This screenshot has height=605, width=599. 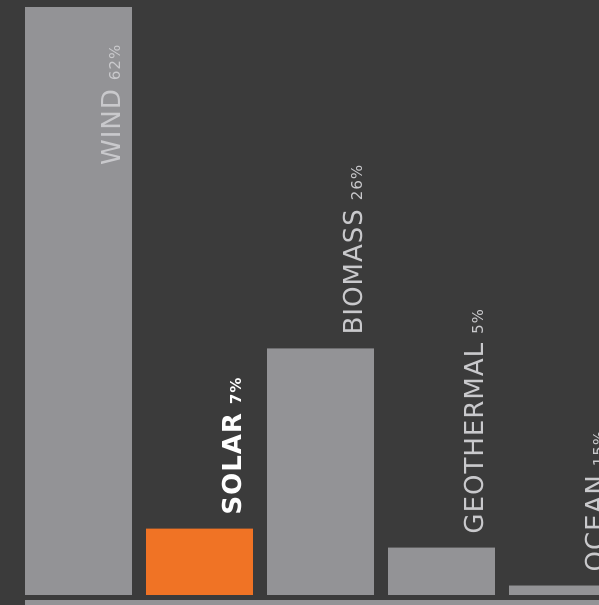 What do you see at coordinates (236, 390) in the screenshot?
I see `data-label-solar: 7%` at bounding box center [236, 390].